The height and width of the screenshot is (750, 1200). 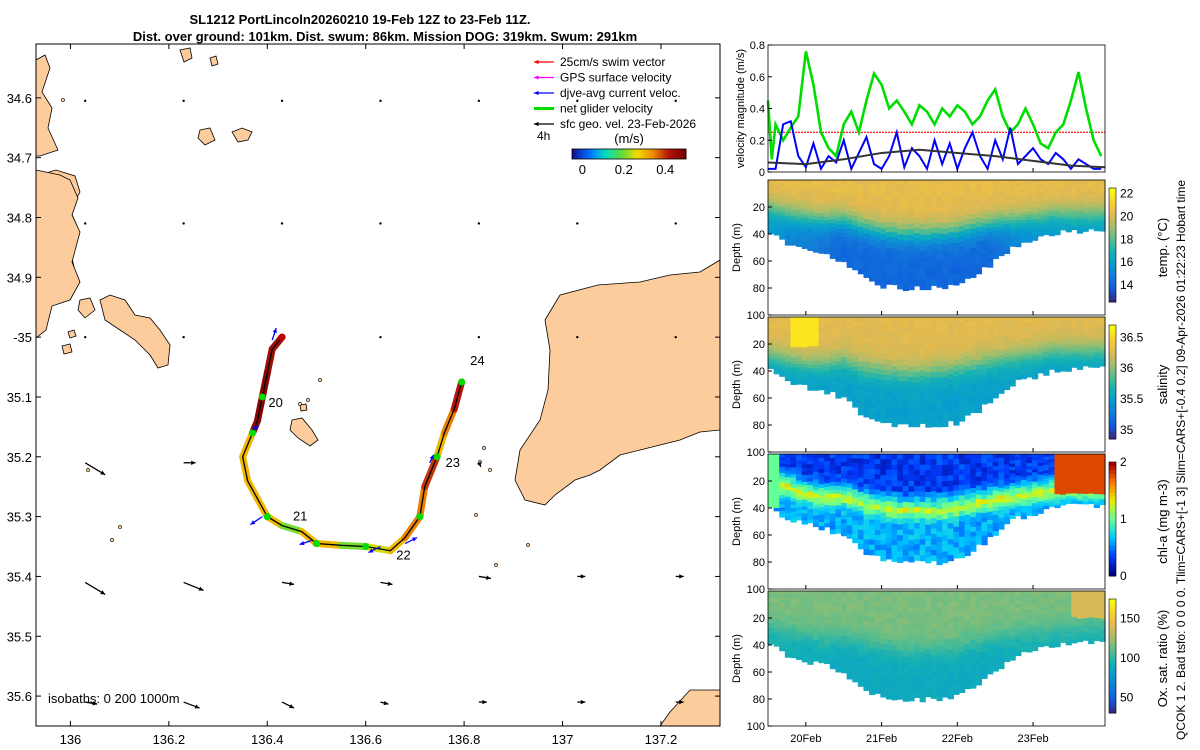 What do you see at coordinates (936, 247) in the screenshot?
I see `section-axes-frame` at bounding box center [936, 247].